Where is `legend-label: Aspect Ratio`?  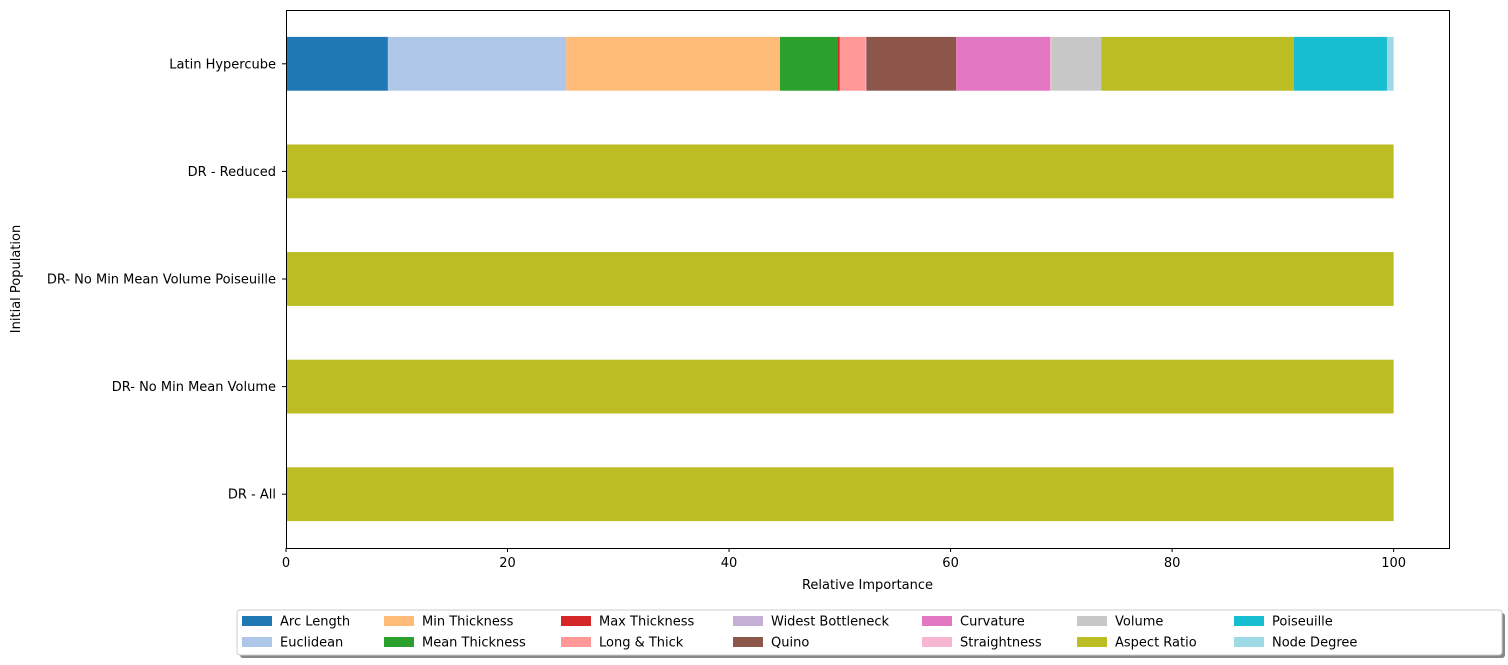 legend-label: Aspect Ratio is located at coordinates (1156, 643).